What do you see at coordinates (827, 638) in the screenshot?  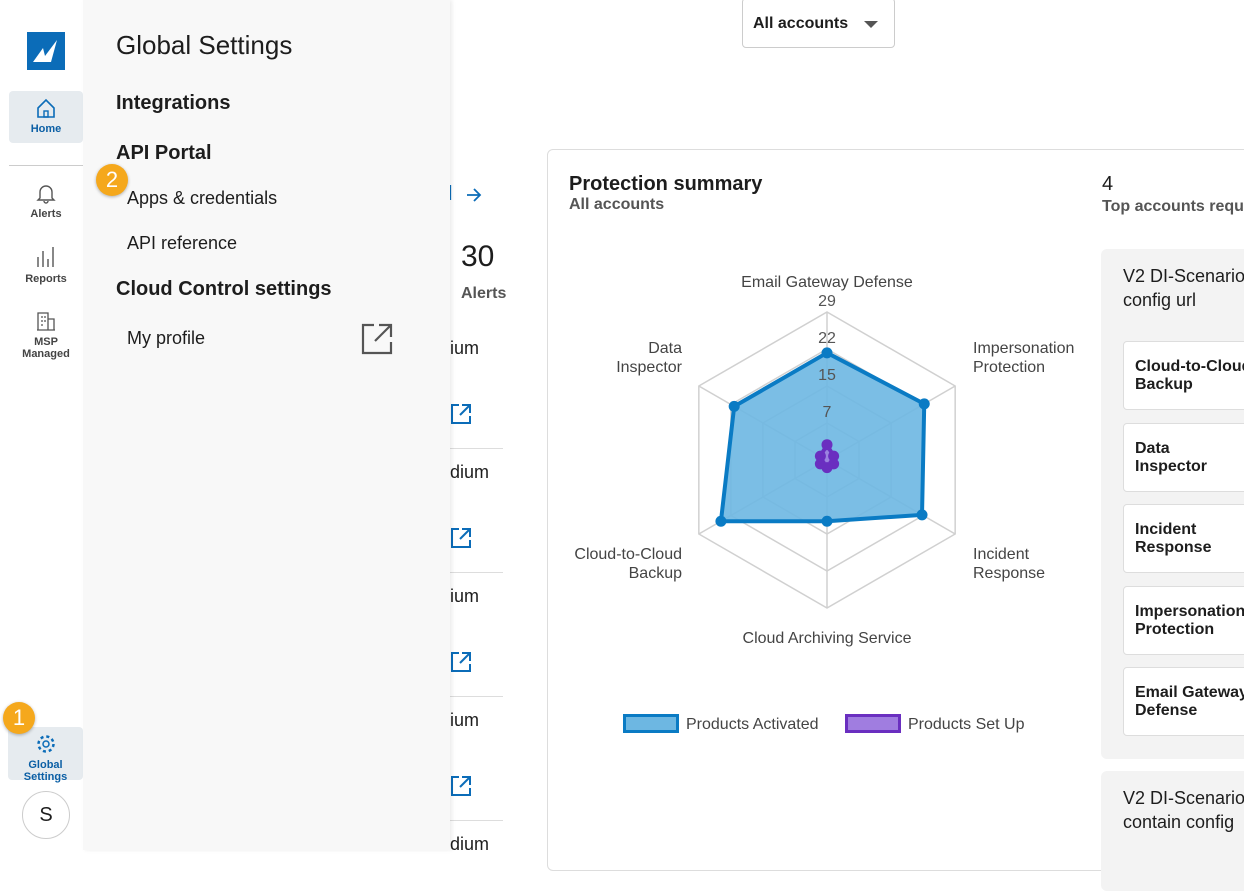 I see `axis-label: Cloud Archiving Service` at bounding box center [827, 638].